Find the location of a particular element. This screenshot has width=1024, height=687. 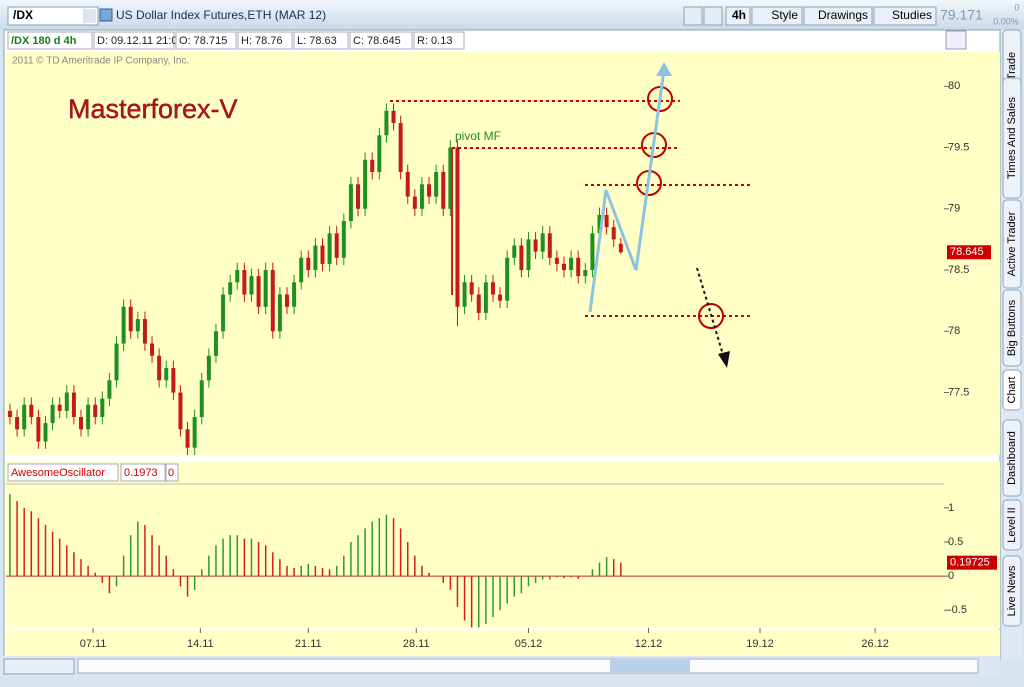

x-tick-label: 05.12 is located at coordinates (529, 644).